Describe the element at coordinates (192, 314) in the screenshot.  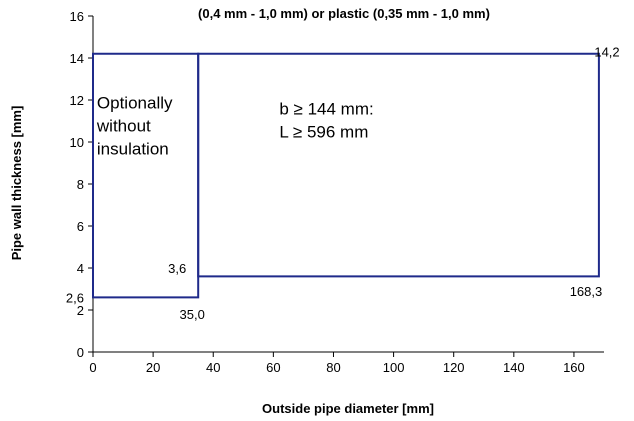
I see `value-annotation: 35,0` at that location.